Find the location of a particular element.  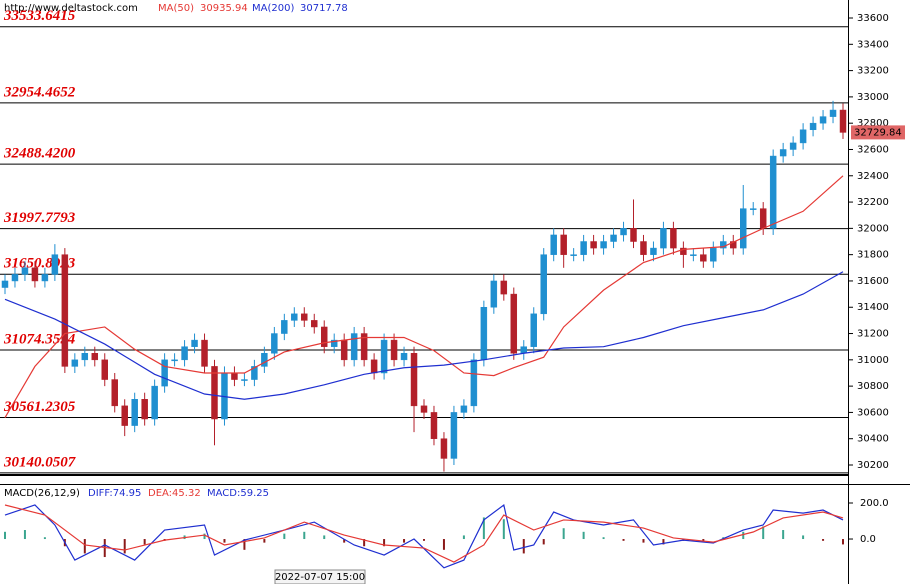

price-tag is located at coordinates (878, 132).